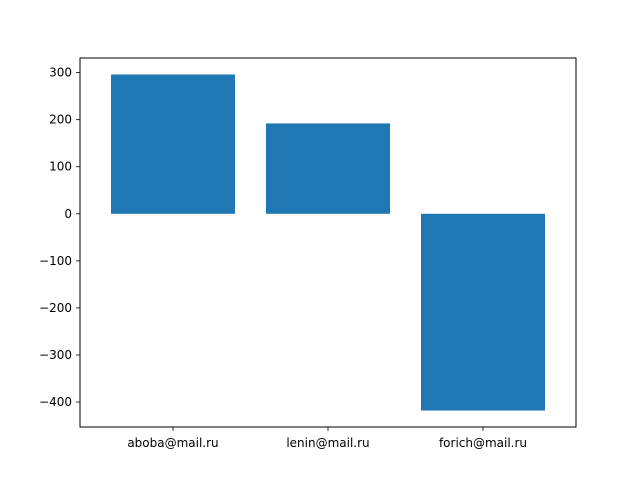 The width and height of the screenshot is (640, 485). Describe the element at coordinates (59, 237) in the screenshot. I see `y-axis: 300 200 100 0 −100 −200 −300 −400` at that location.